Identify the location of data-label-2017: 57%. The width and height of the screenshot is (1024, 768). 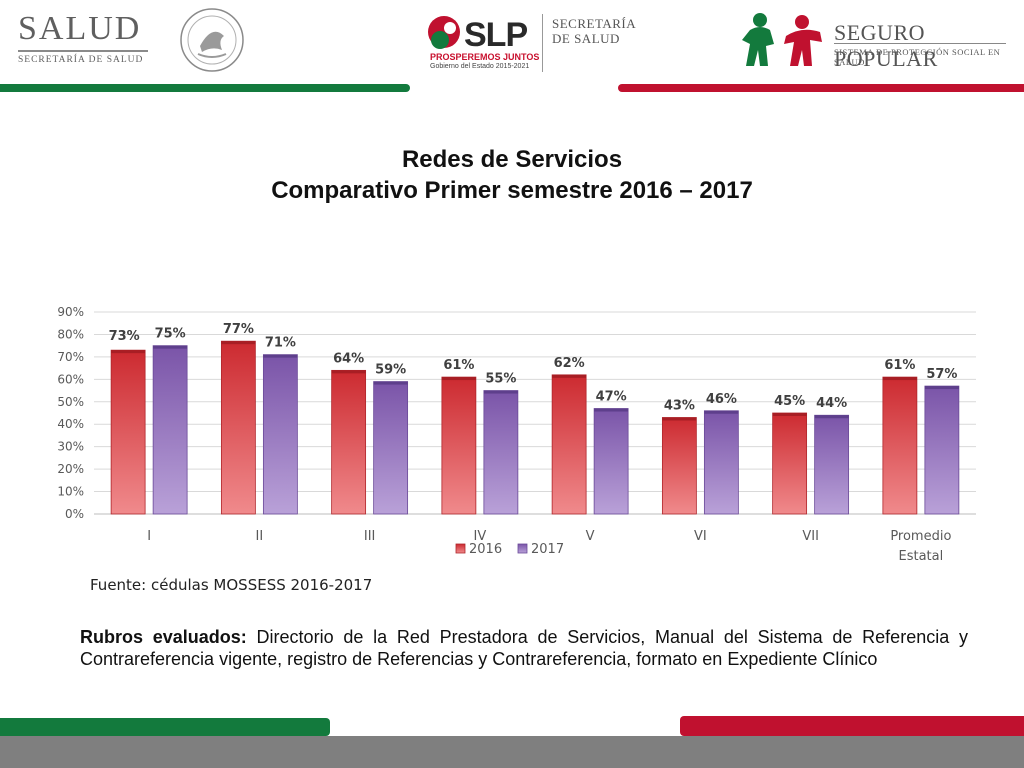
(941, 374).